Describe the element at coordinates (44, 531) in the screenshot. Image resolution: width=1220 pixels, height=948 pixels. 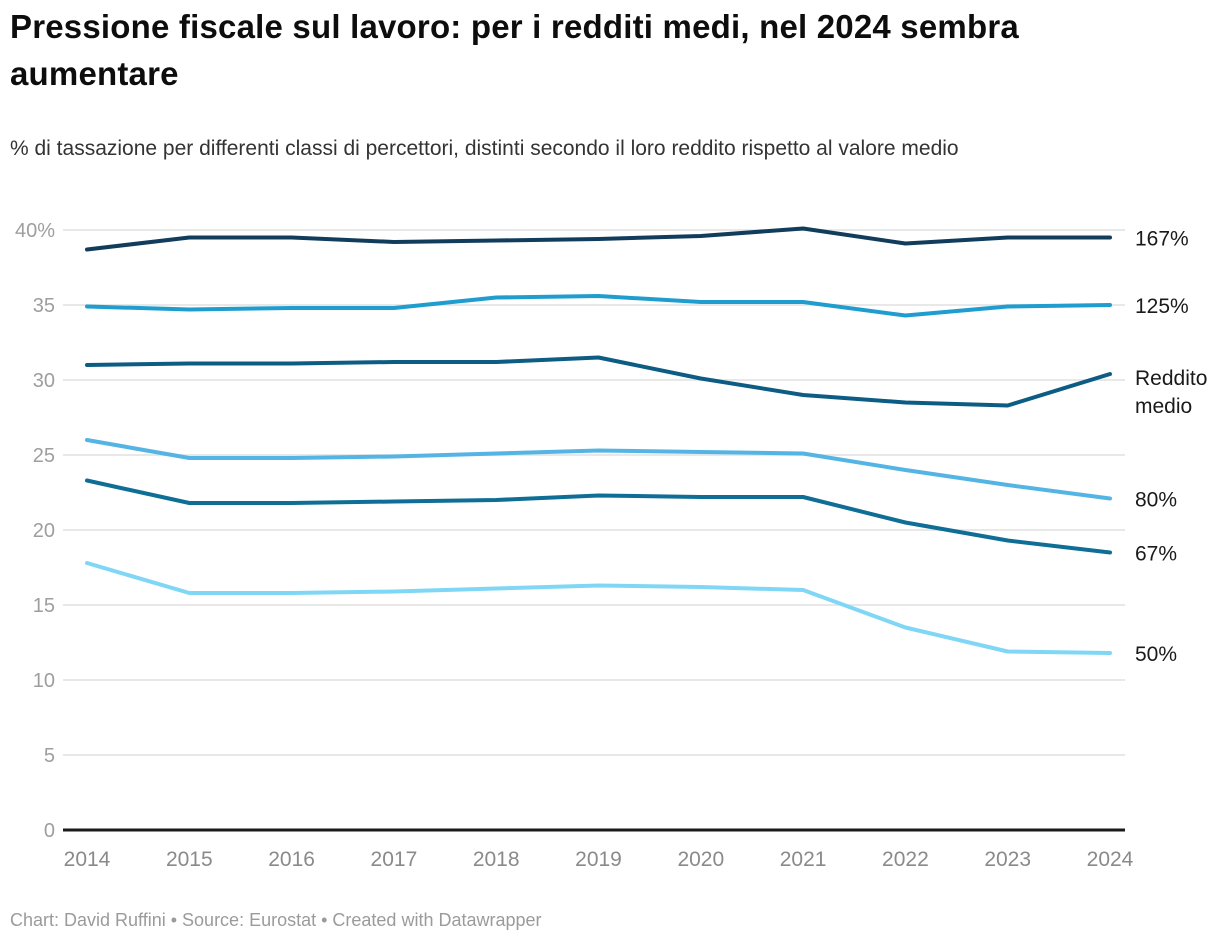
I see `y-axis-tick-label: 20` at that location.